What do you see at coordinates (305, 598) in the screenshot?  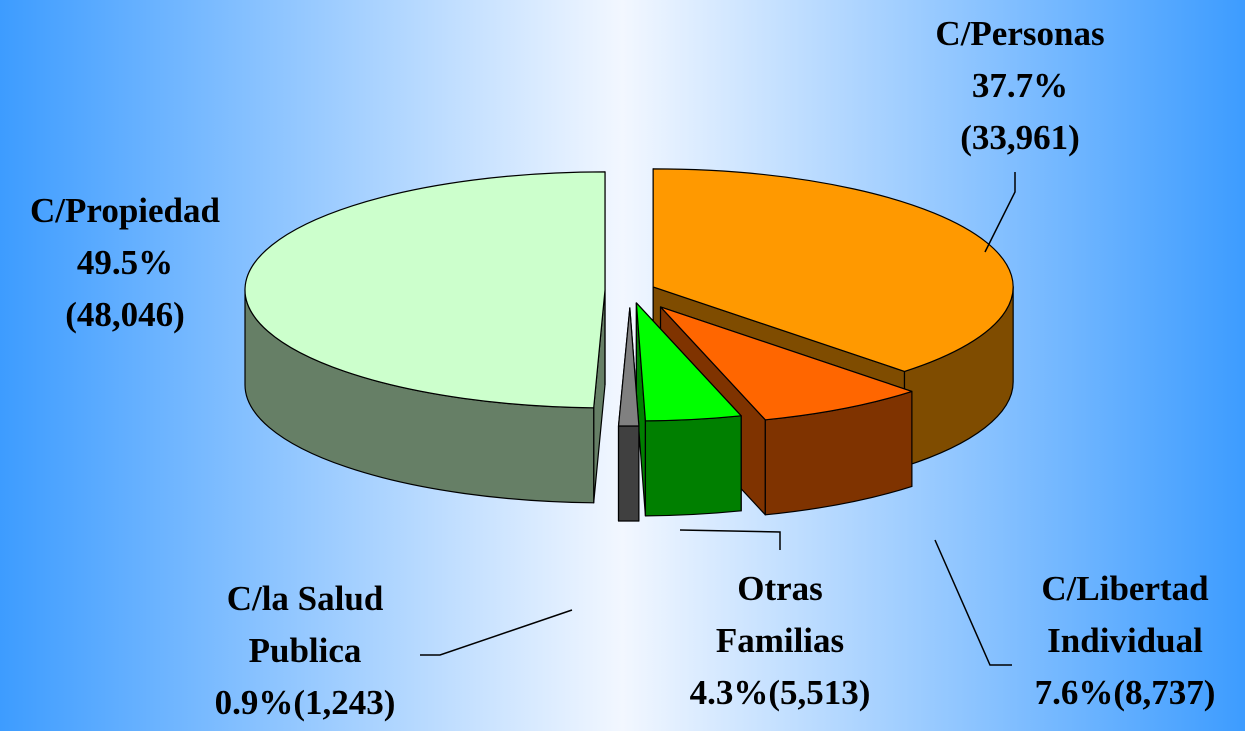 I see `category-label: C/la Salud` at bounding box center [305, 598].